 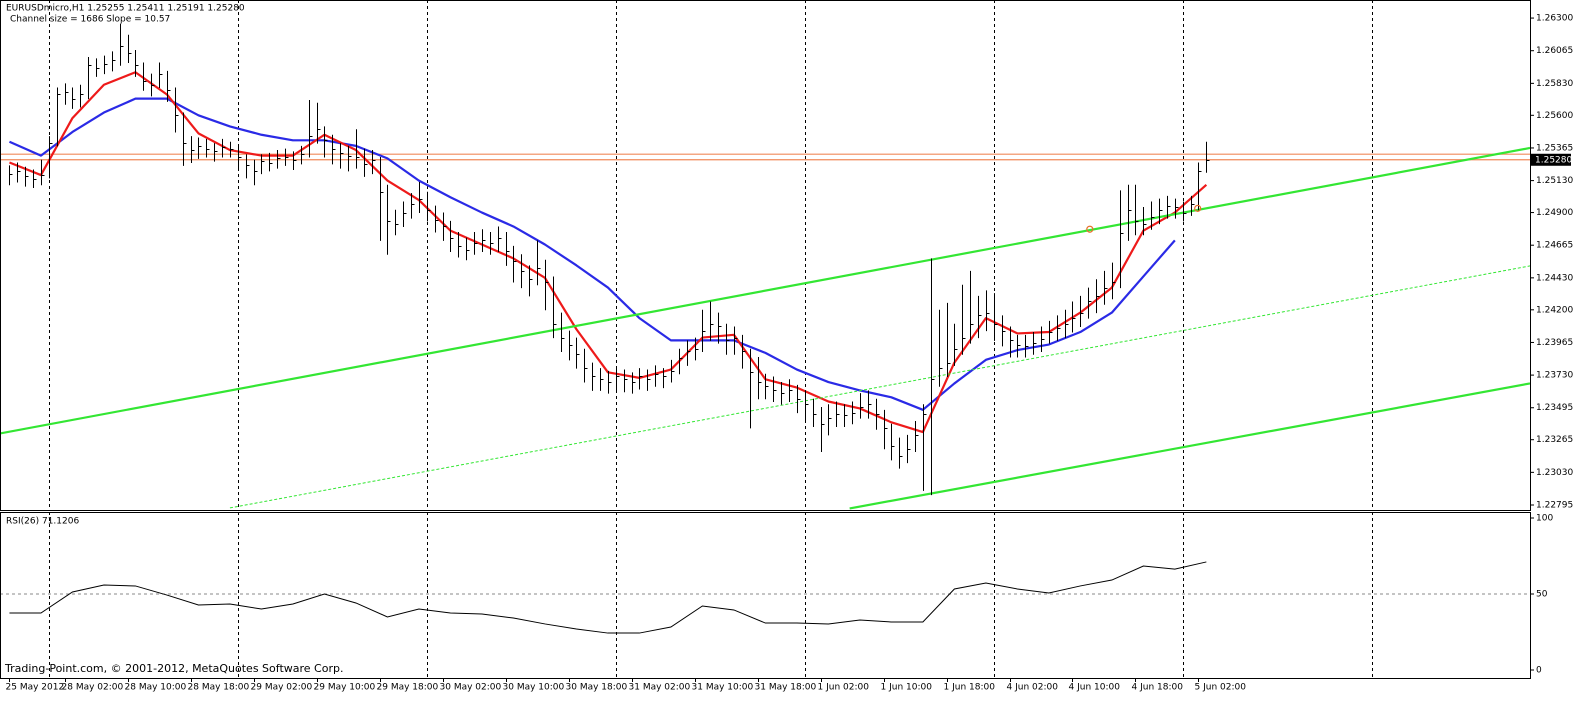 I want to click on y-tick-label: 1.23730, so click(x=1554, y=376).